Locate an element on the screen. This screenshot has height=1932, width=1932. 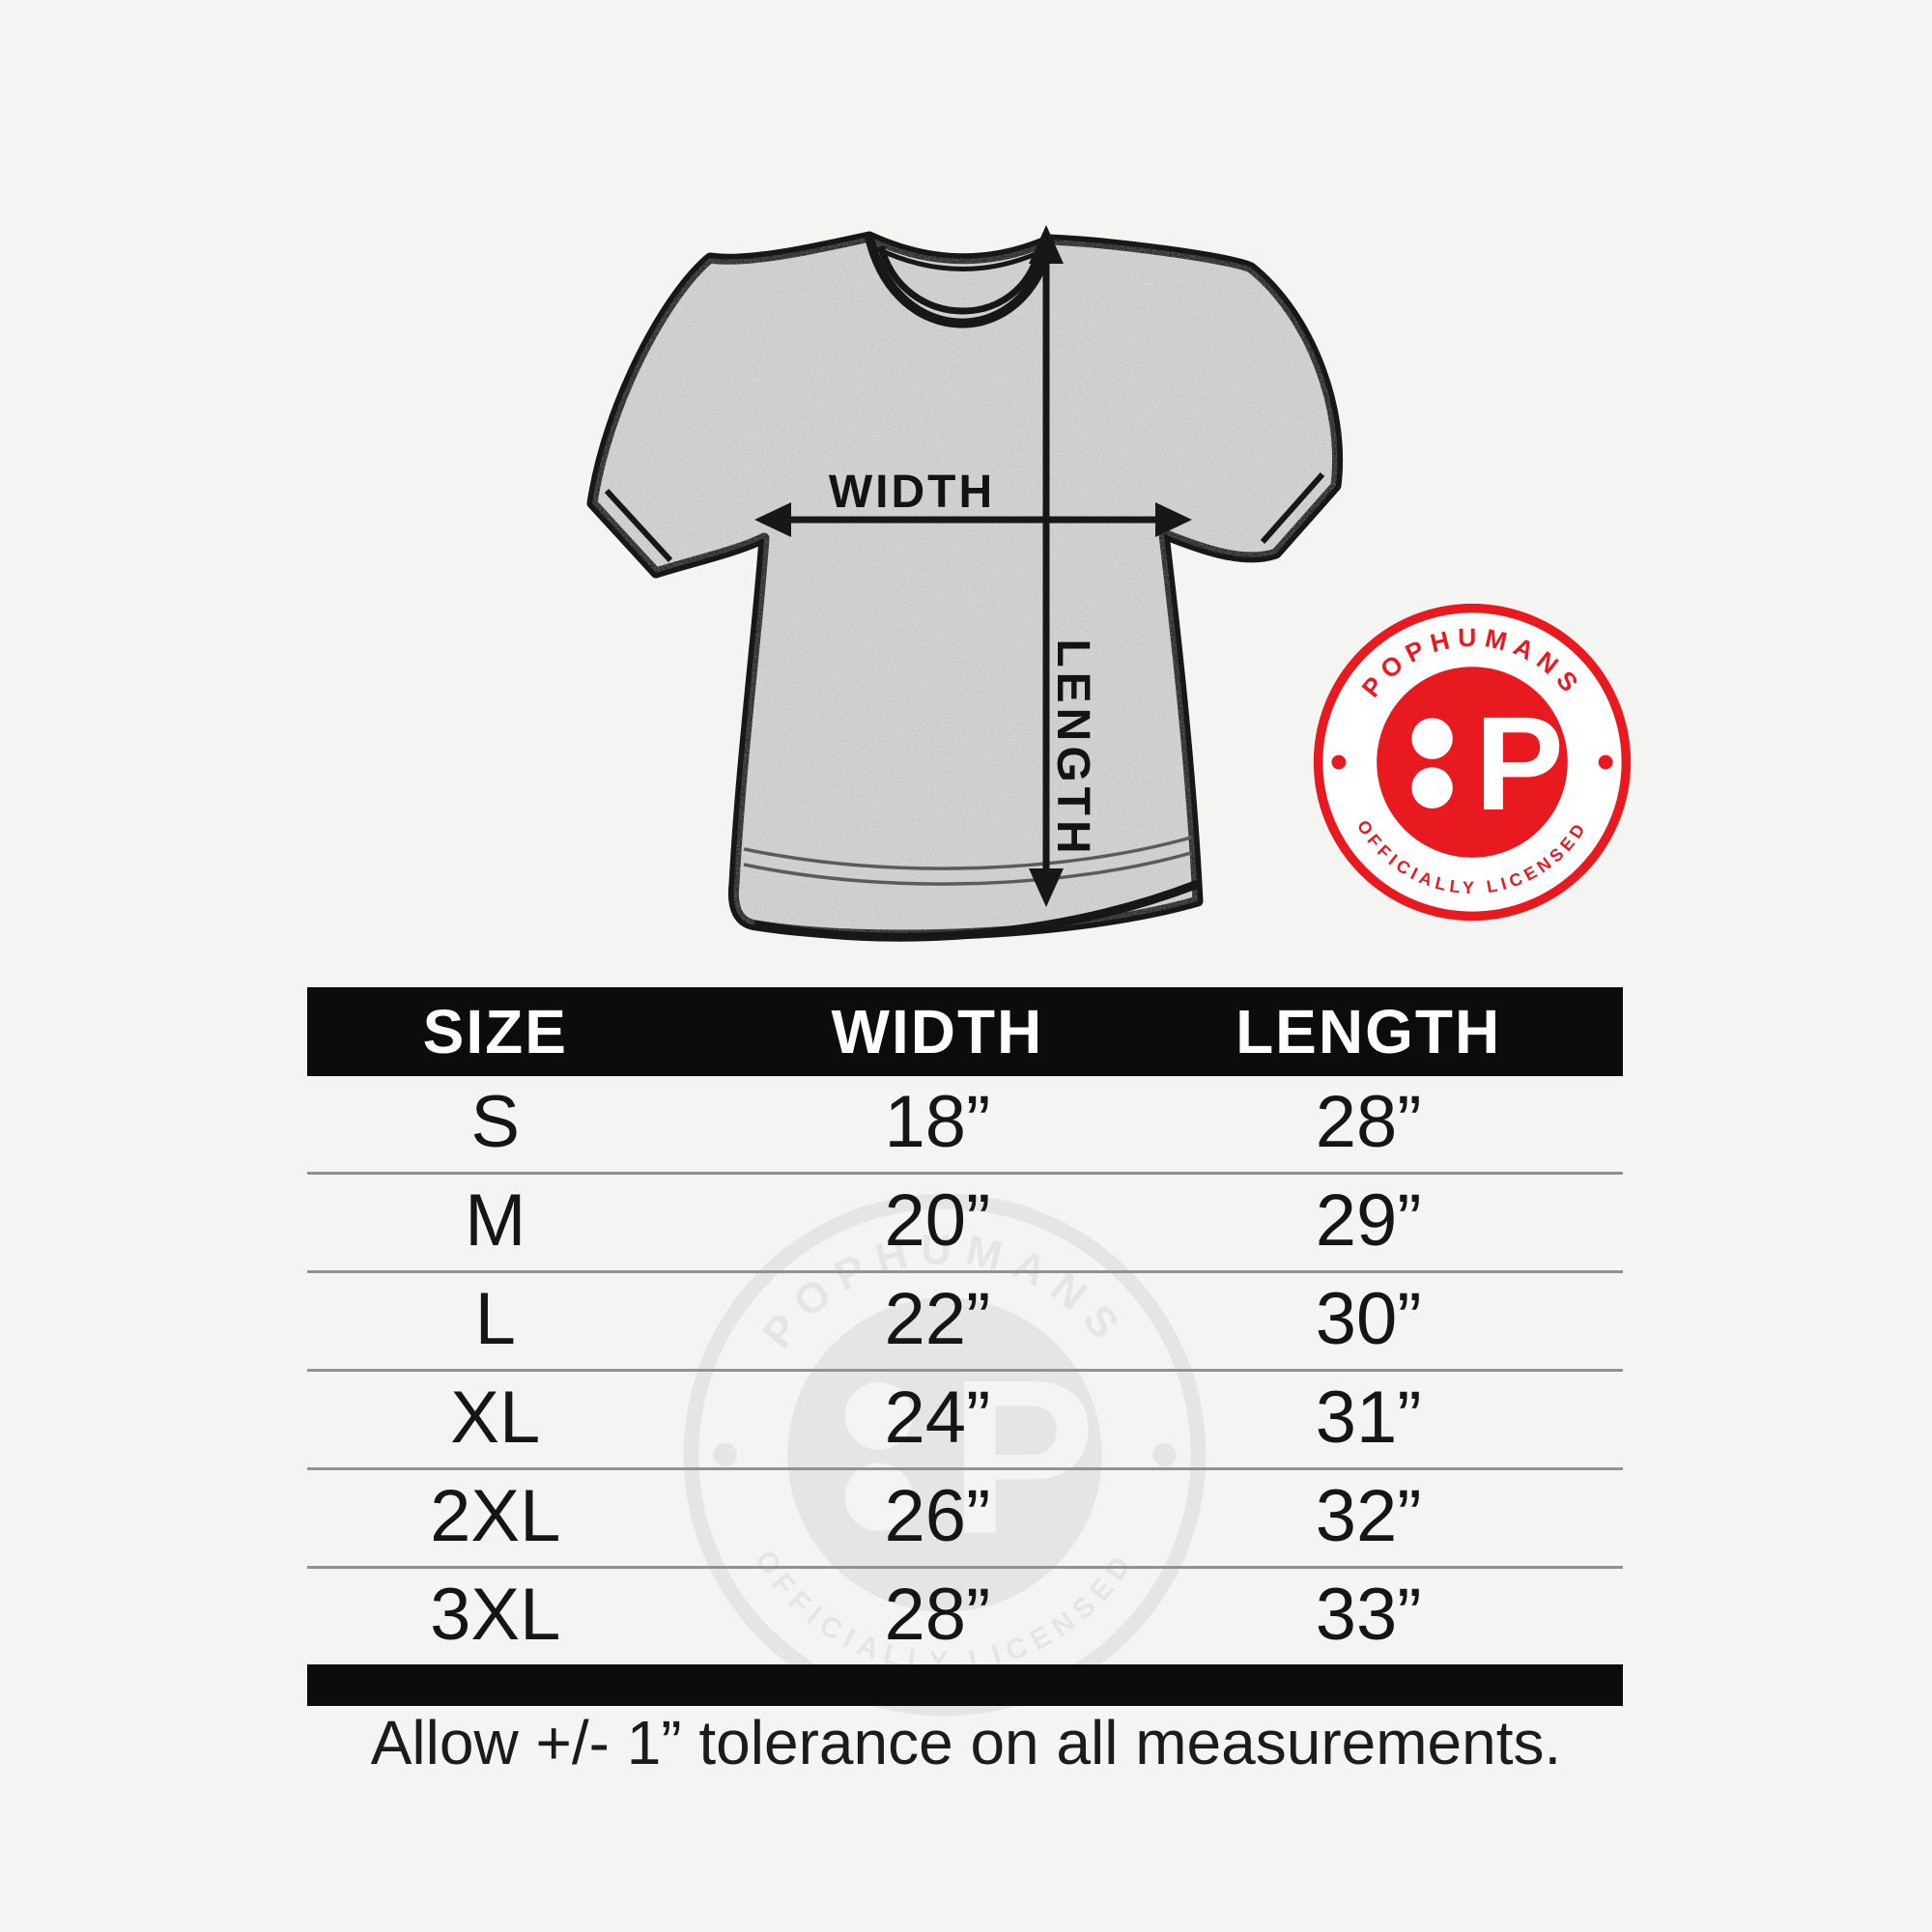
sleeve-seams is located at coordinates (964, 517).